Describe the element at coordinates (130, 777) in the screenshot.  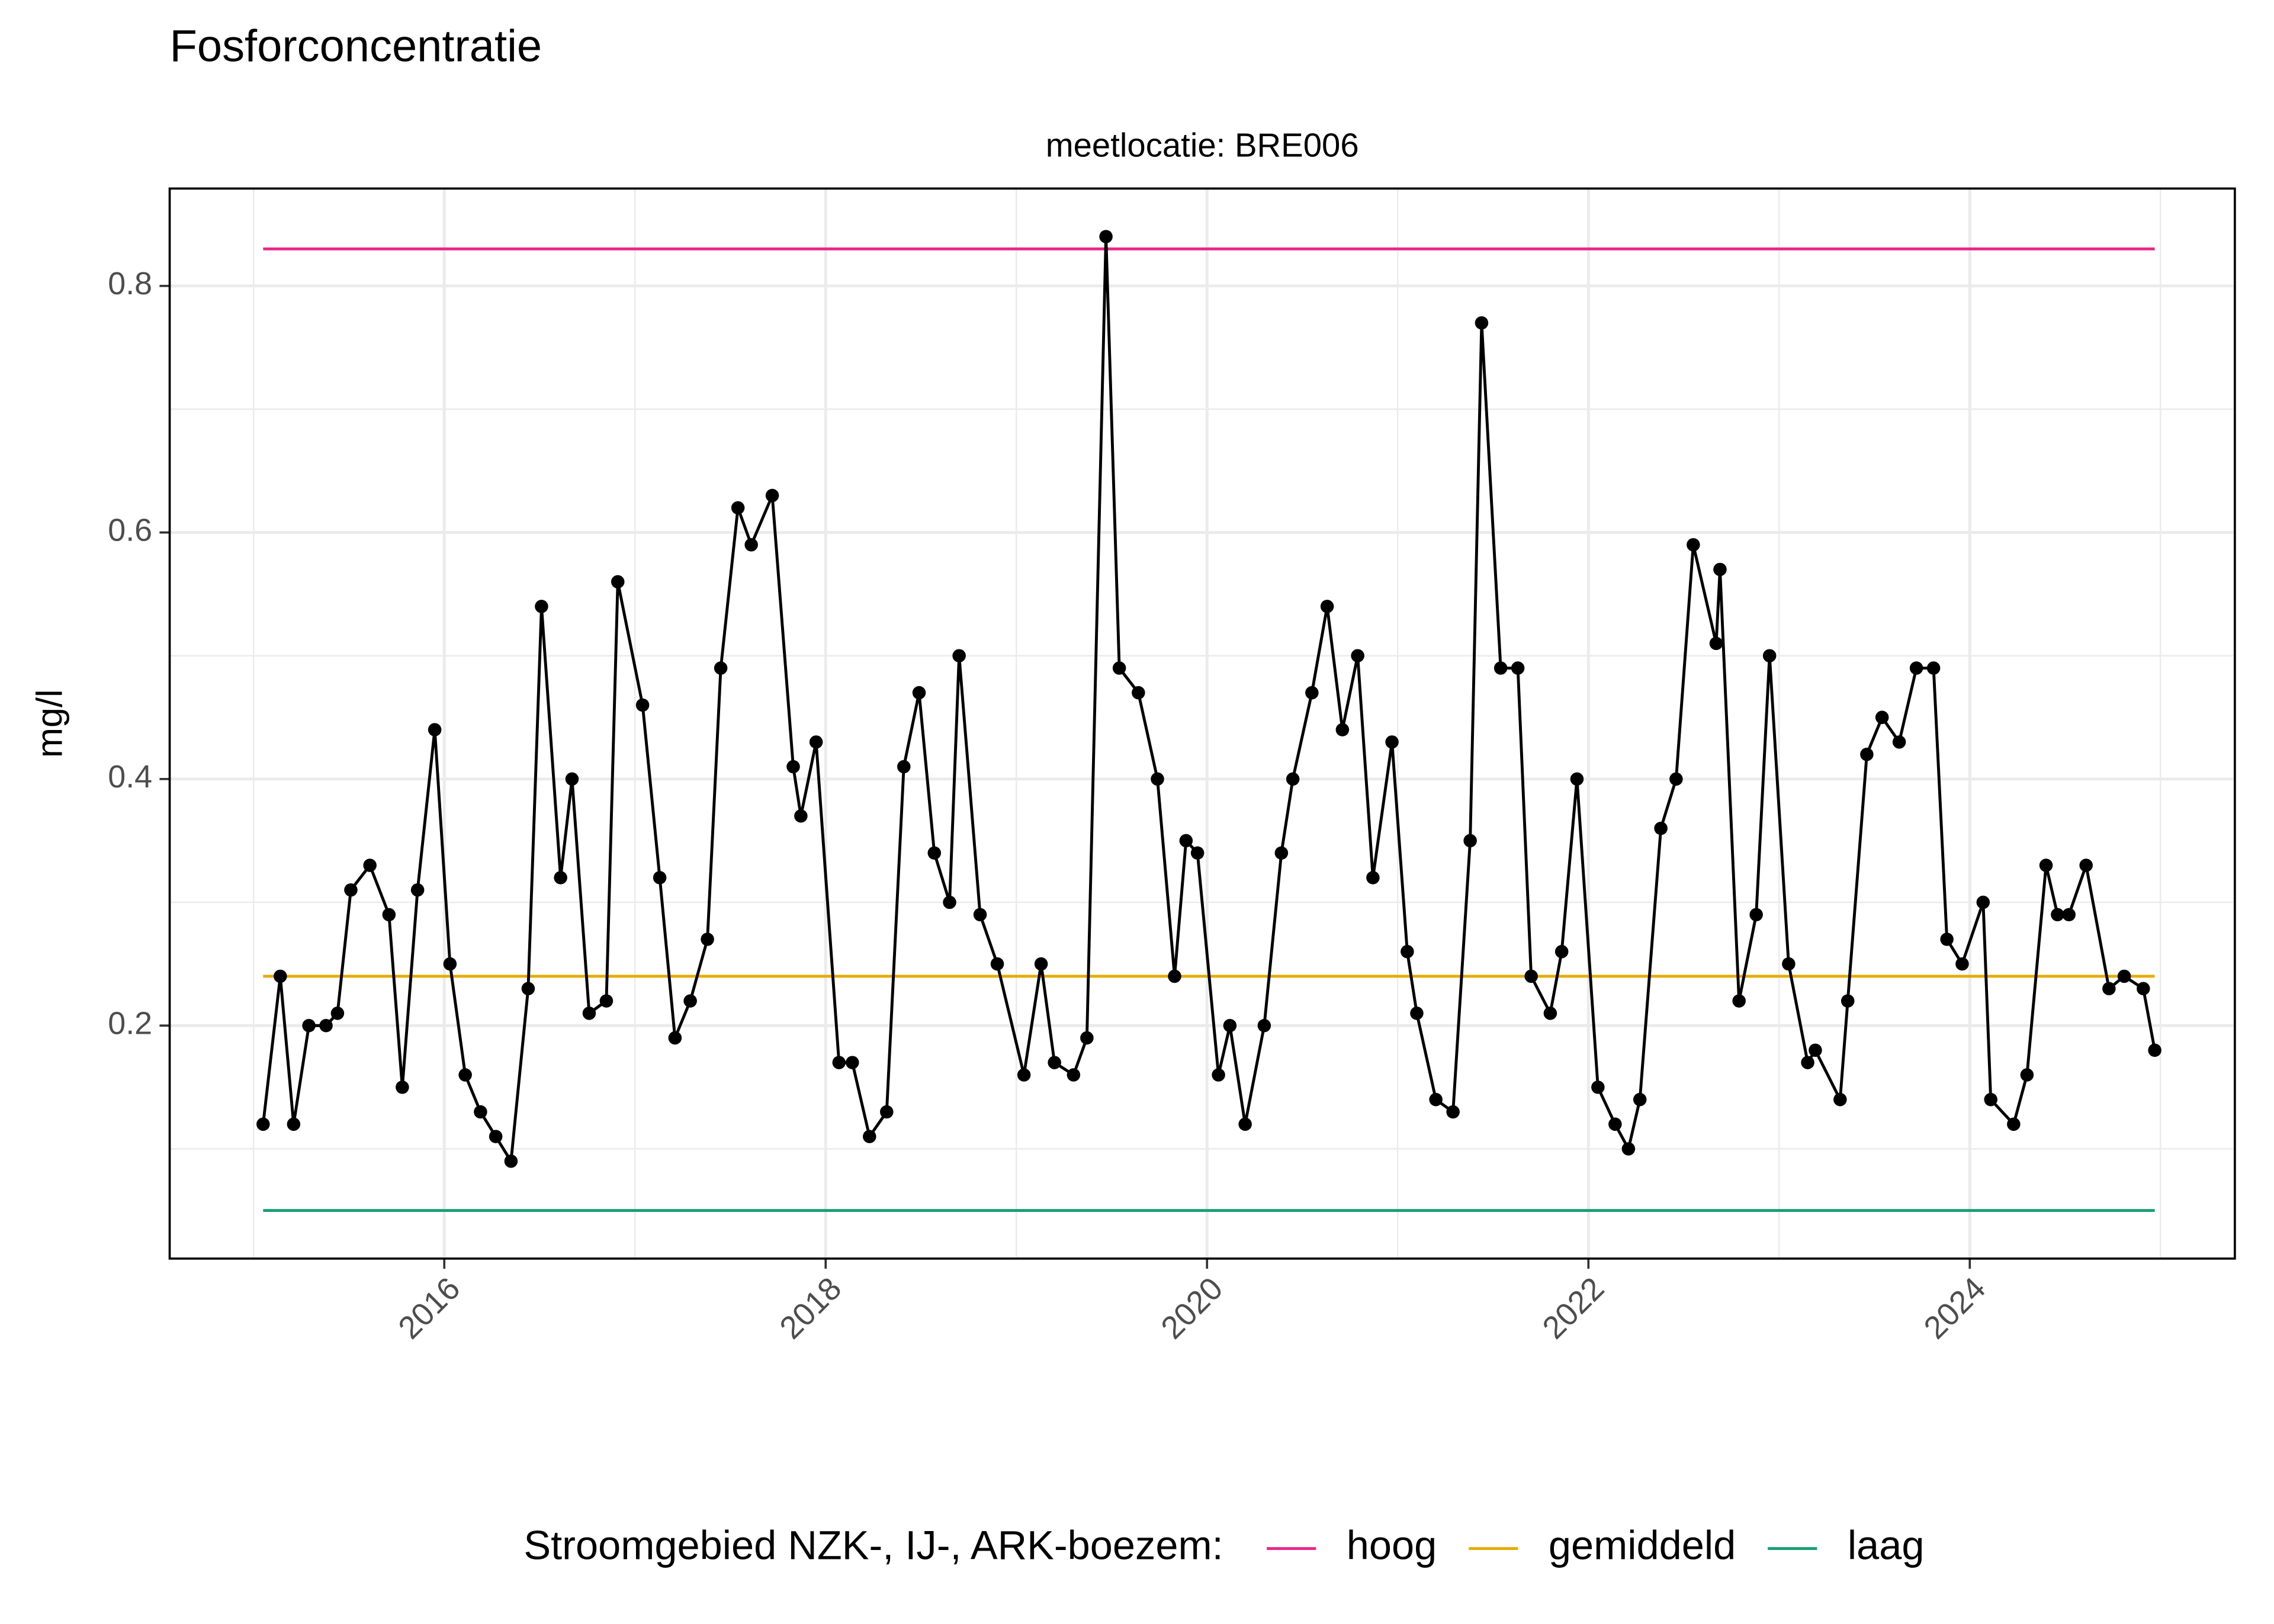
I see `y-tick-label: 0.4` at that location.